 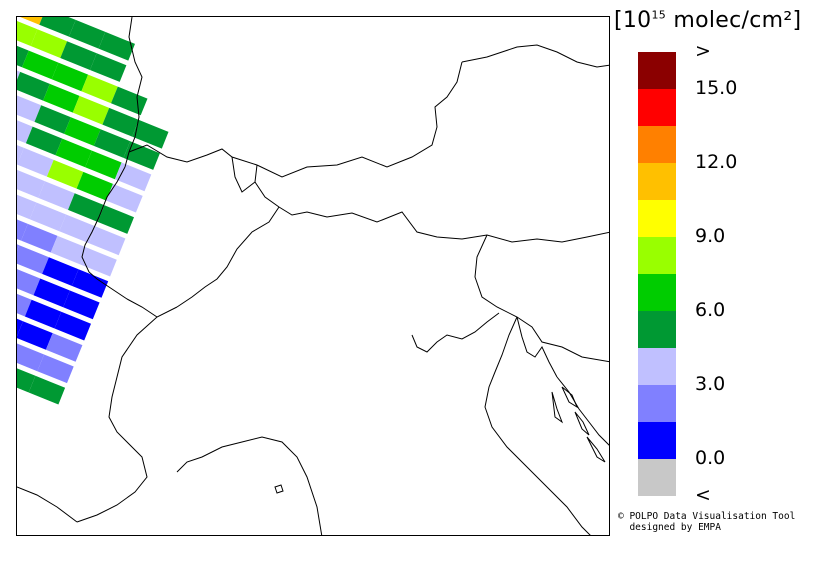 I want to click on legend-title-exponent: 15, so click(x=659, y=15).